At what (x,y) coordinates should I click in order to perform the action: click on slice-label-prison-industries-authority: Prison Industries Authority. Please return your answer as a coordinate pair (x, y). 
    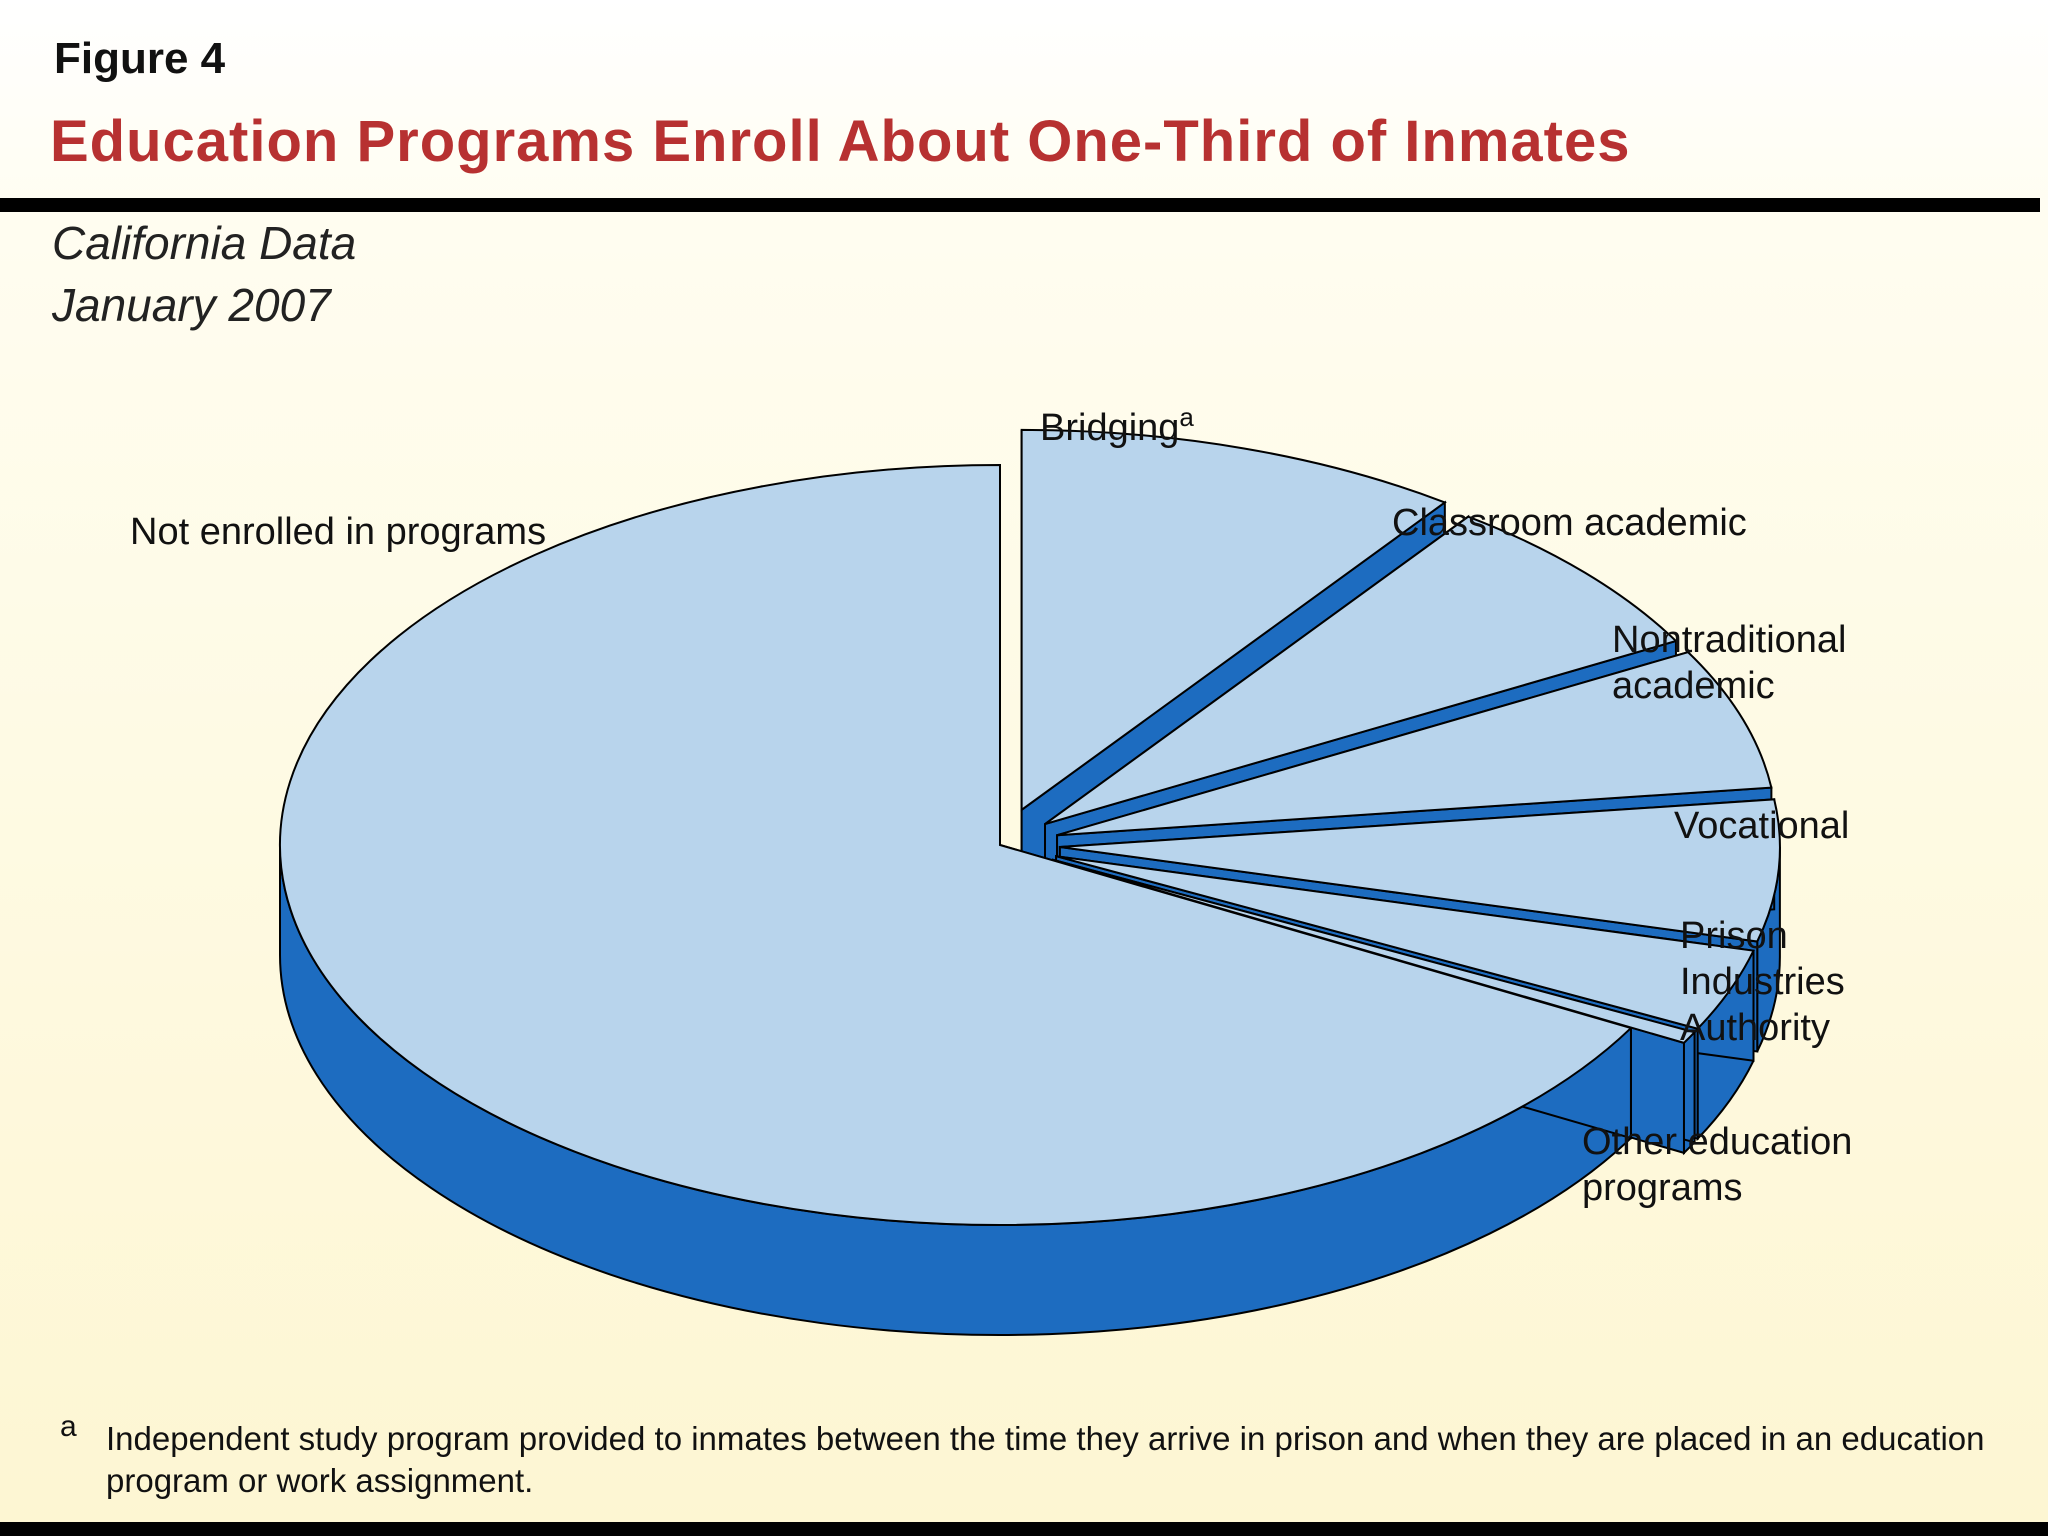
    Looking at the image, I should click on (1762, 982).